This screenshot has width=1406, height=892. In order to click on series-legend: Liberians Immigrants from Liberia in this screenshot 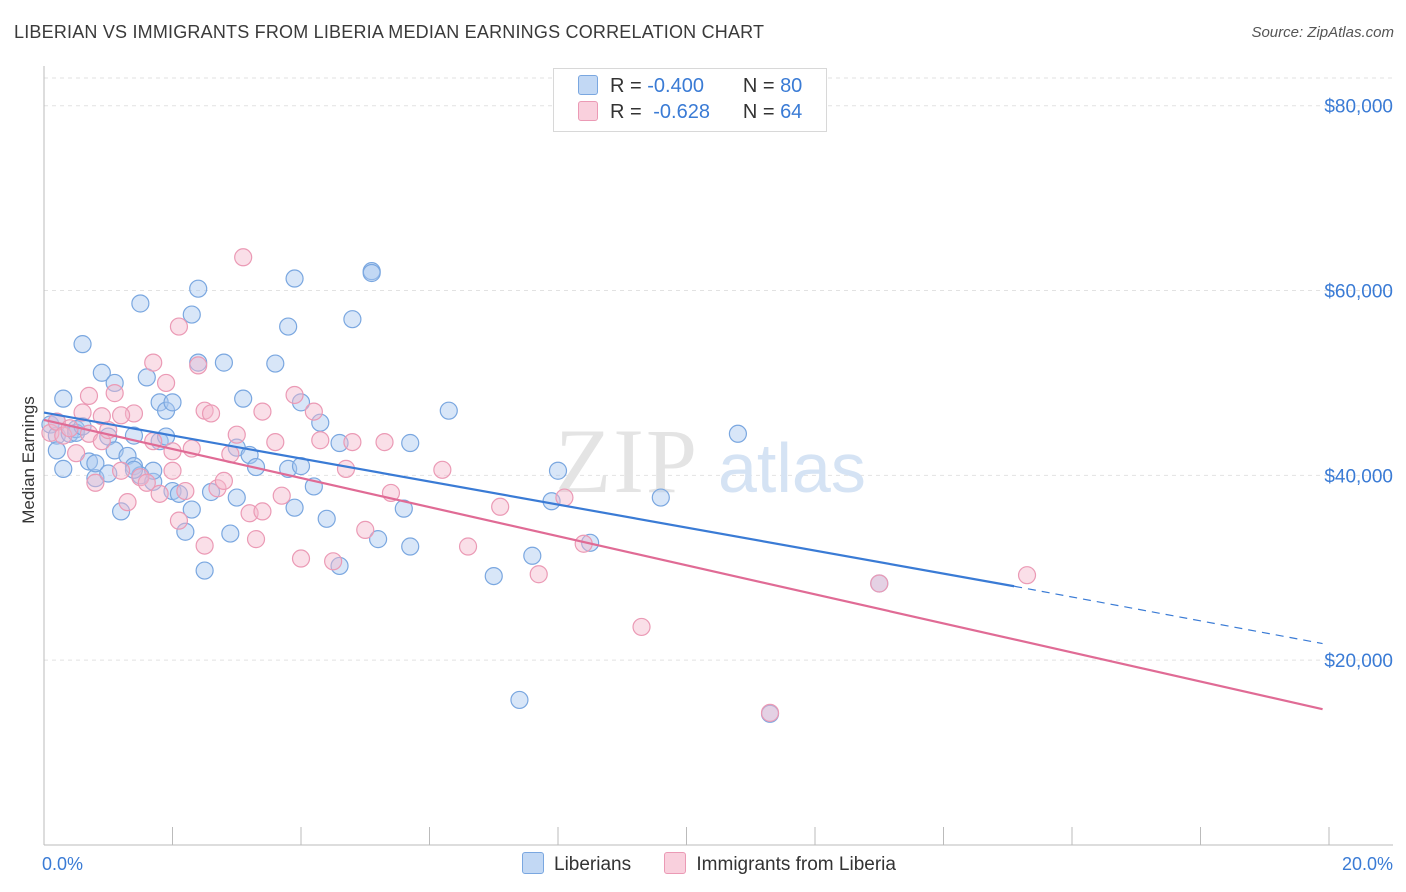, I will do `click(723, 864)`.